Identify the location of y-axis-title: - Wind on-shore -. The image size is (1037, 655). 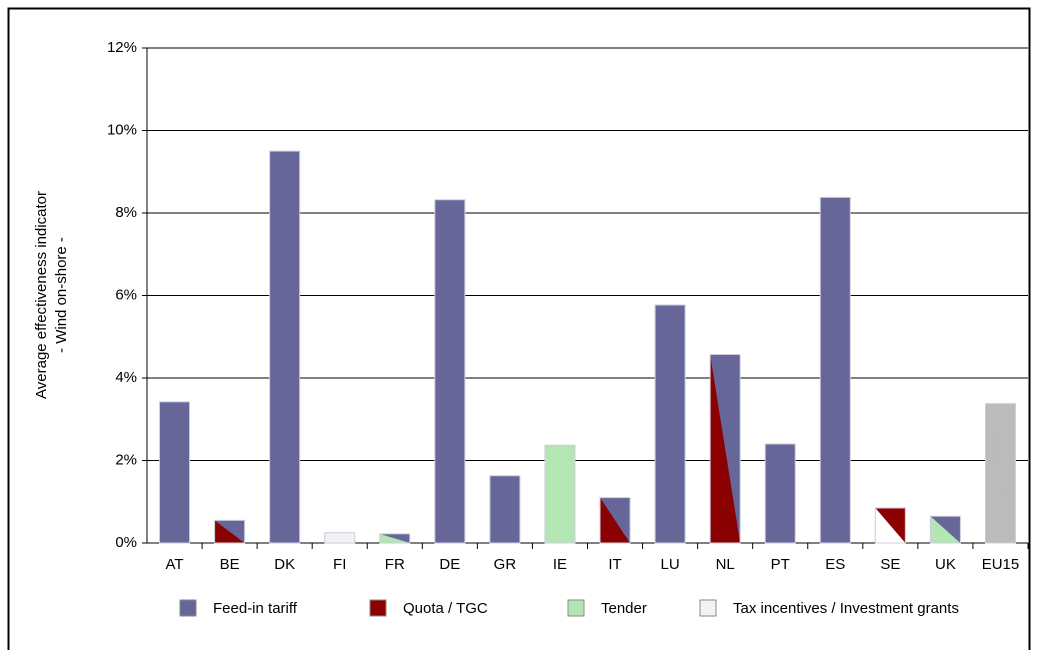
(61, 295).